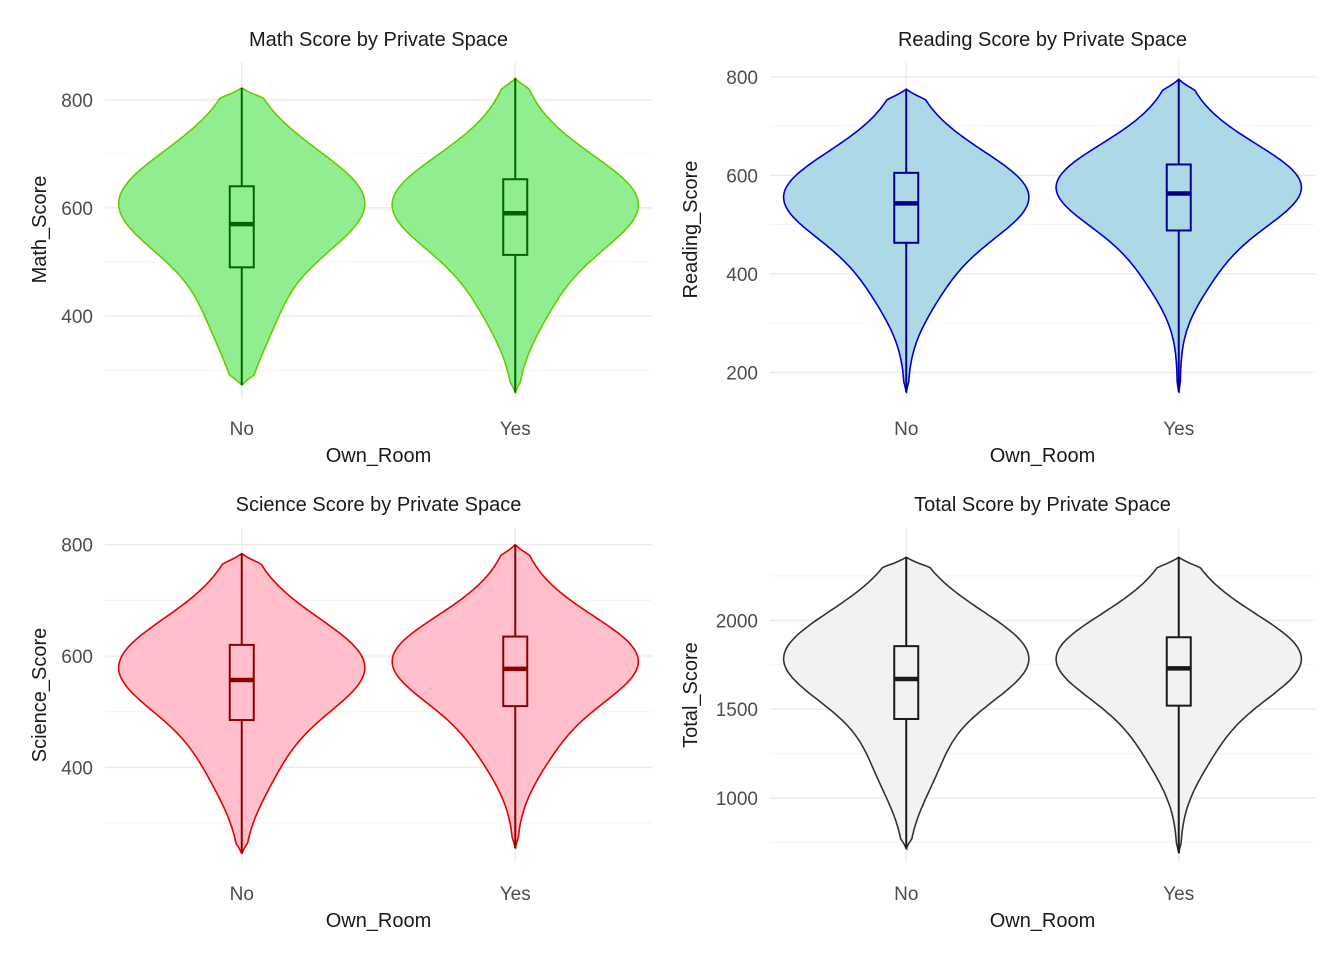 Image resolution: width=1344 pixels, height=960 pixels. Describe the element at coordinates (737, 710) in the screenshot. I see `y-tick-label: 1500` at that location.